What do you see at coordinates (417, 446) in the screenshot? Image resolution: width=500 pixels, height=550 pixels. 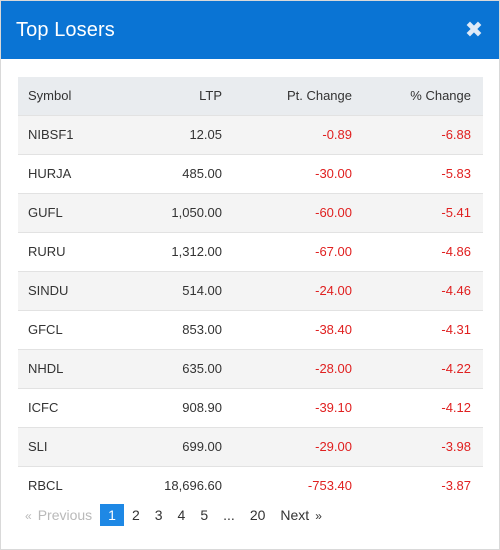 I see `cell-pct-change: -3.98` at bounding box center [417, 446].